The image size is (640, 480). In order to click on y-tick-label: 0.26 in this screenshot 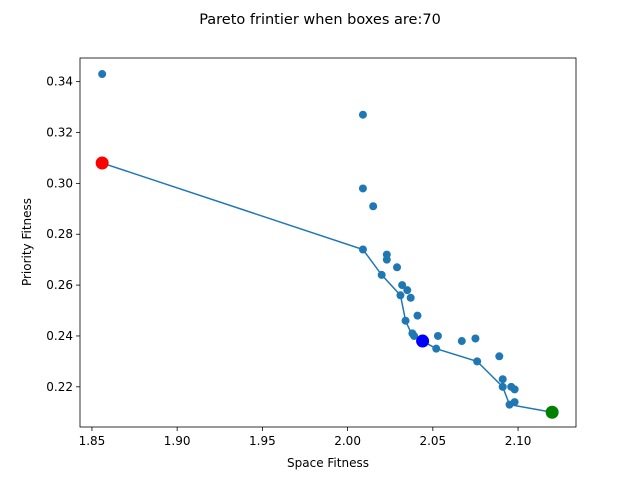, I will do `click(59, 285)`.